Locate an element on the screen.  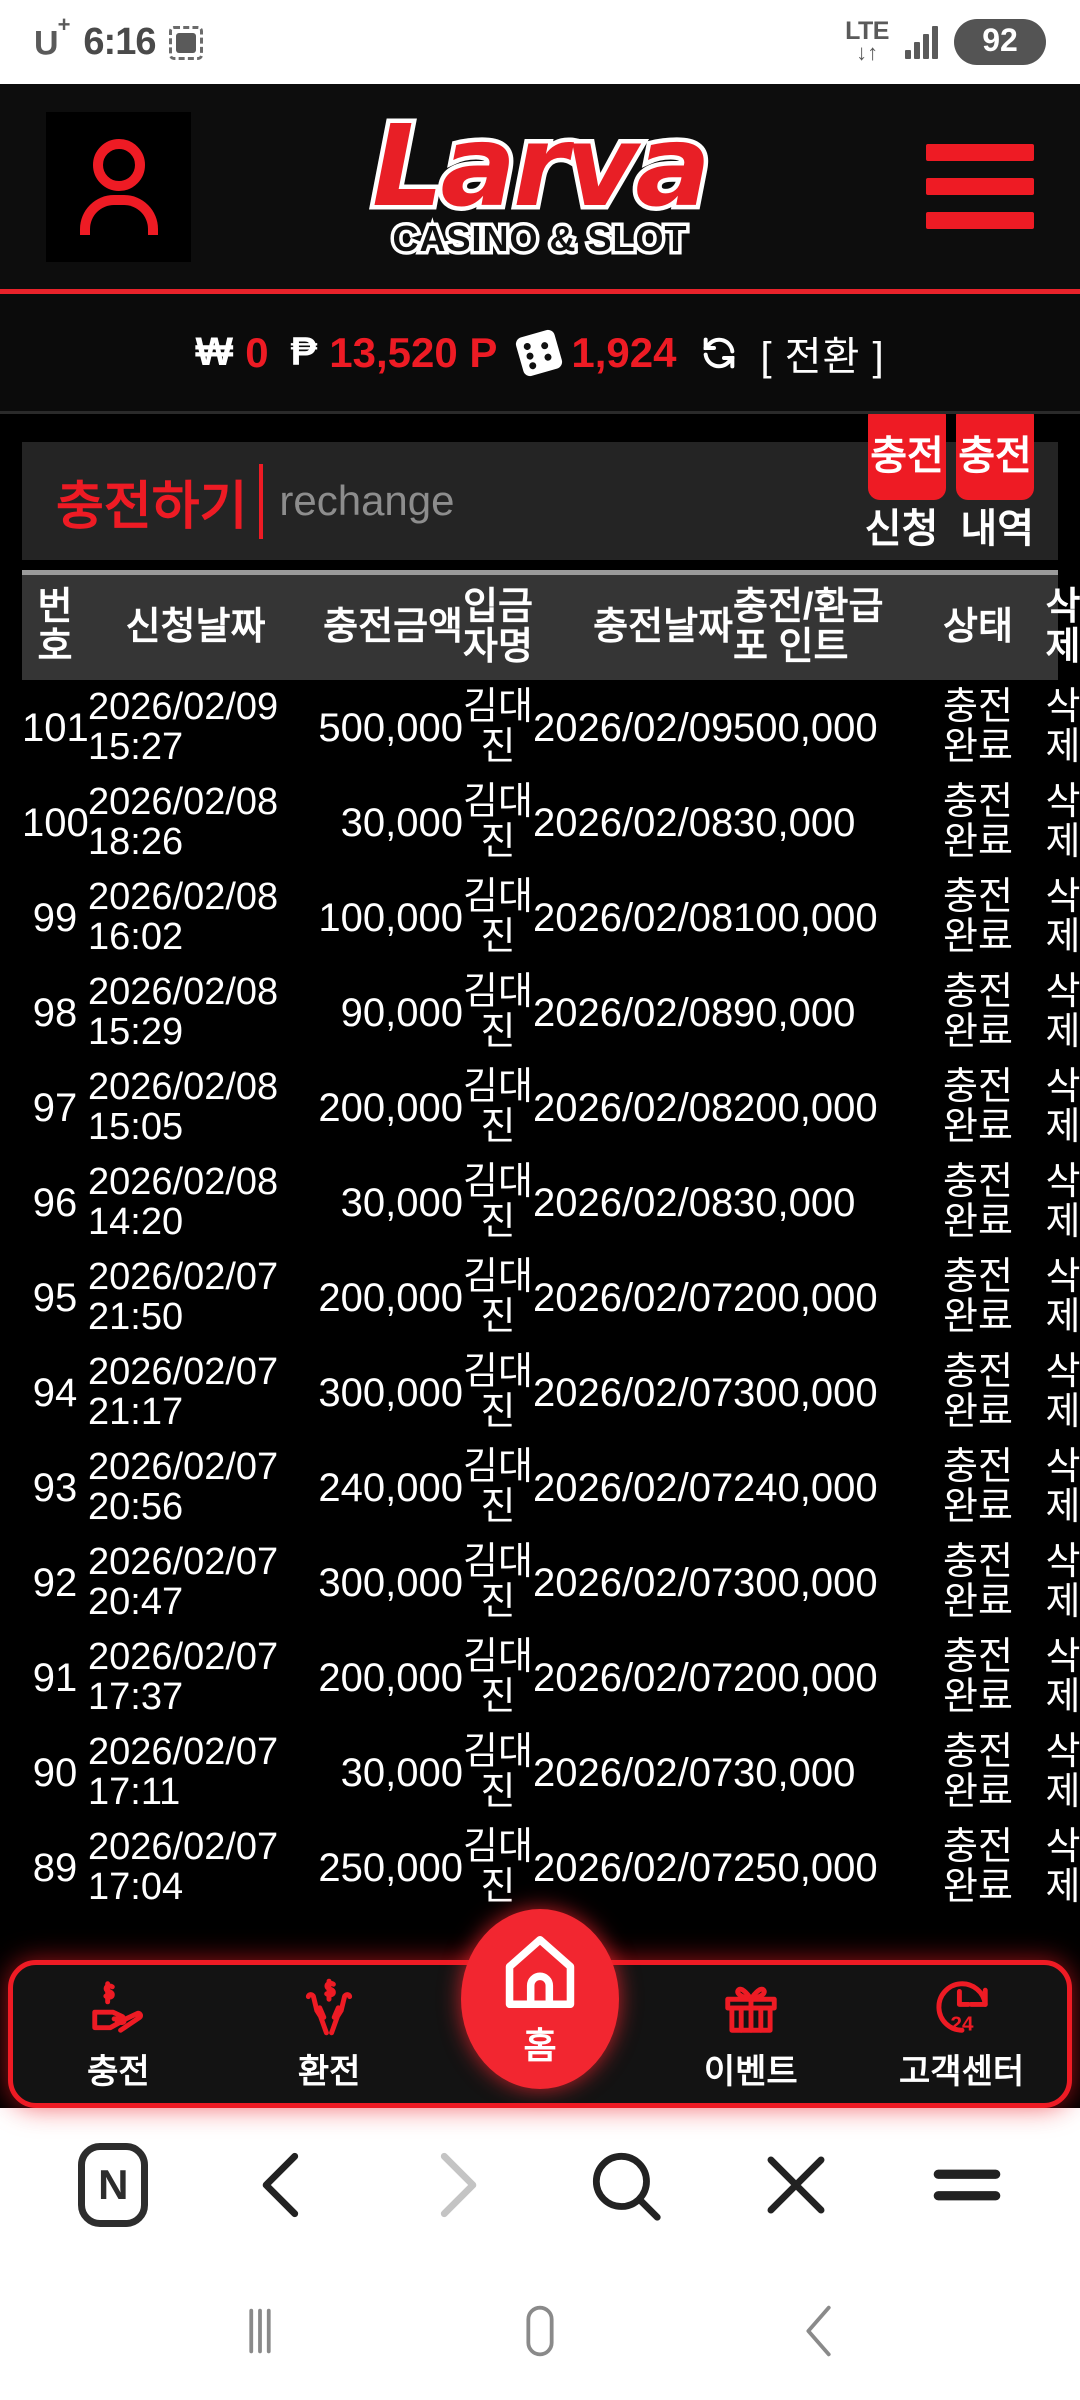
avatar is located at coordinates (118, 186).